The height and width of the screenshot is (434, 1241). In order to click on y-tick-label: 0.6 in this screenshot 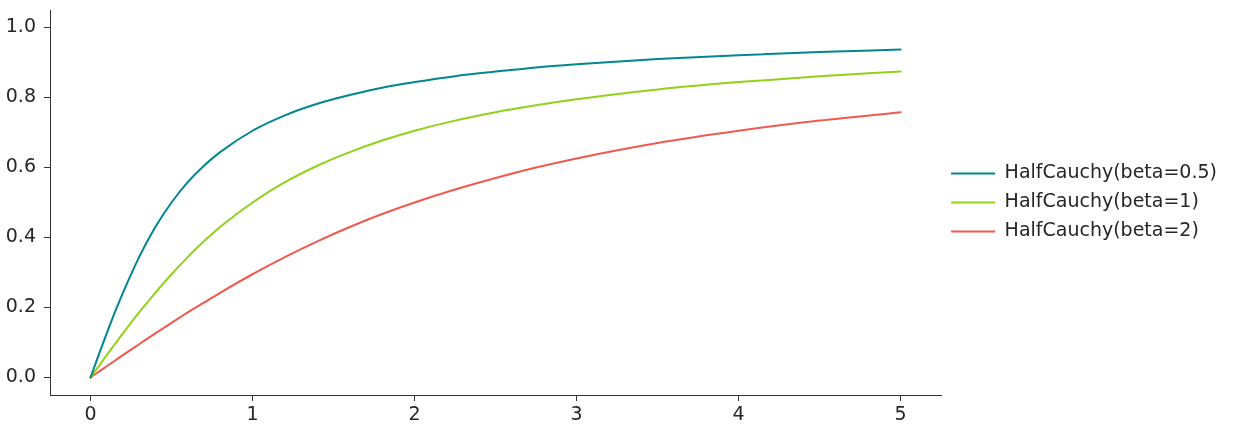, I will do `click(20, 165)`.